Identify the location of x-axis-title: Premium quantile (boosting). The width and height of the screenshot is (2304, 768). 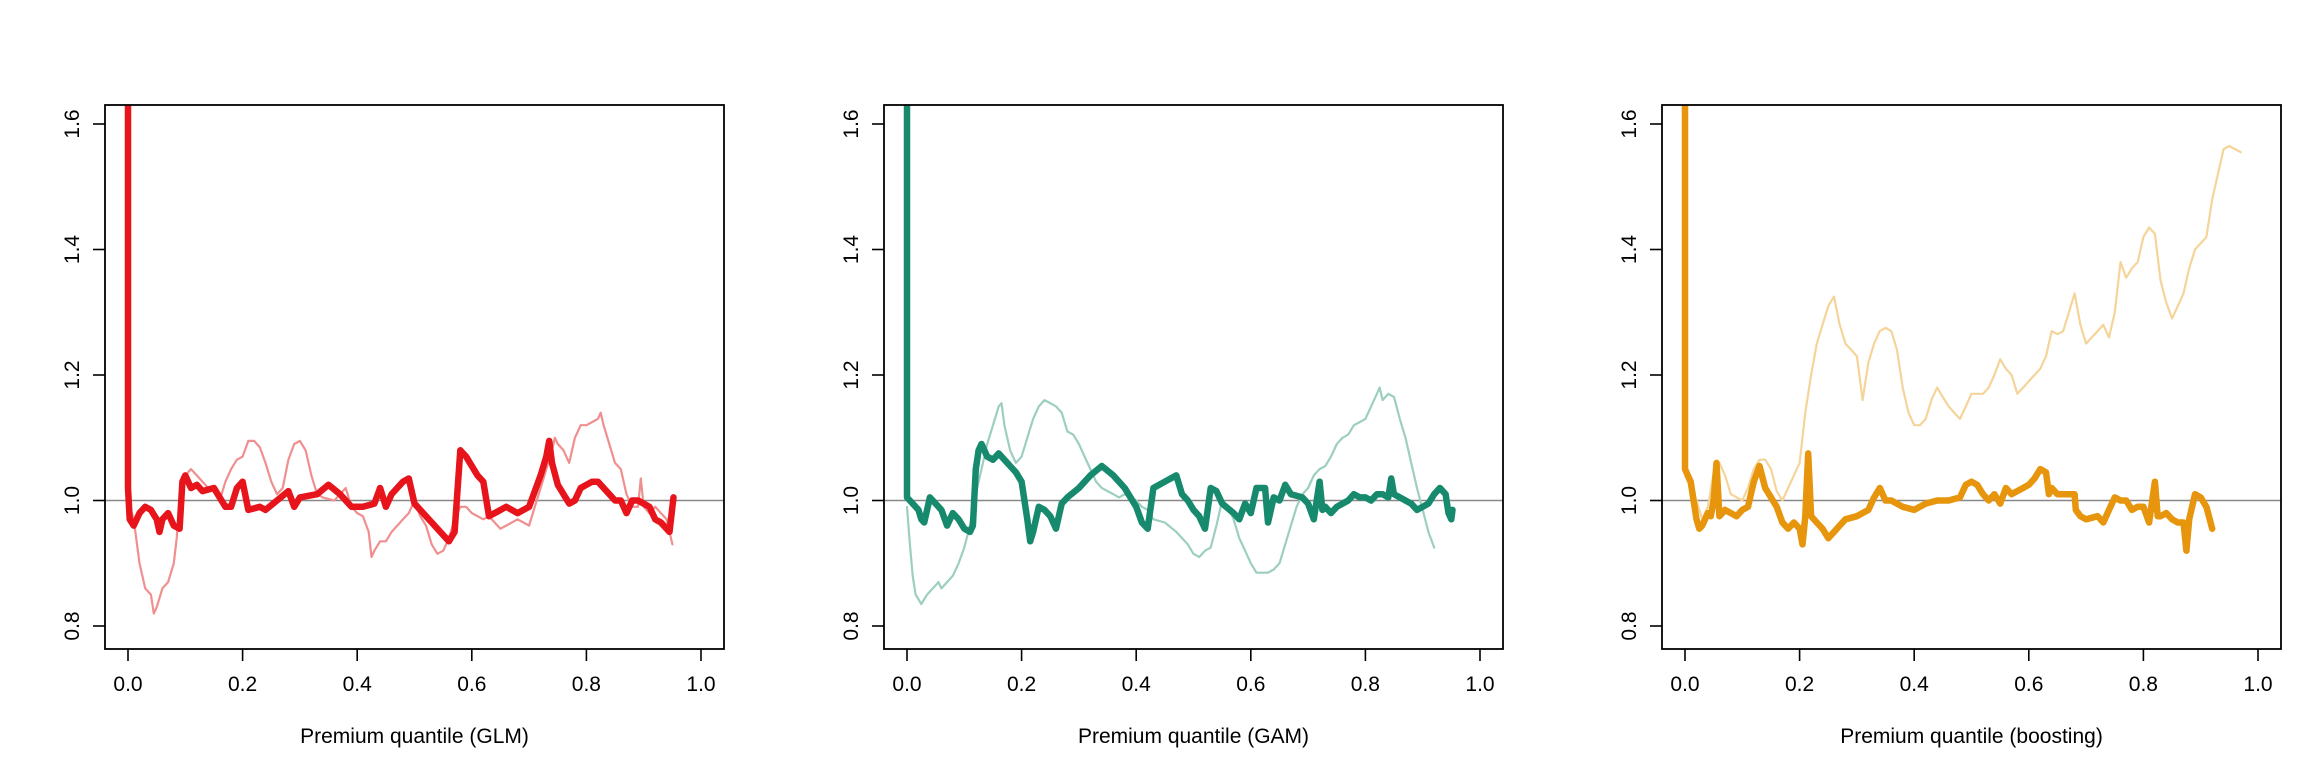
(1971, 736).